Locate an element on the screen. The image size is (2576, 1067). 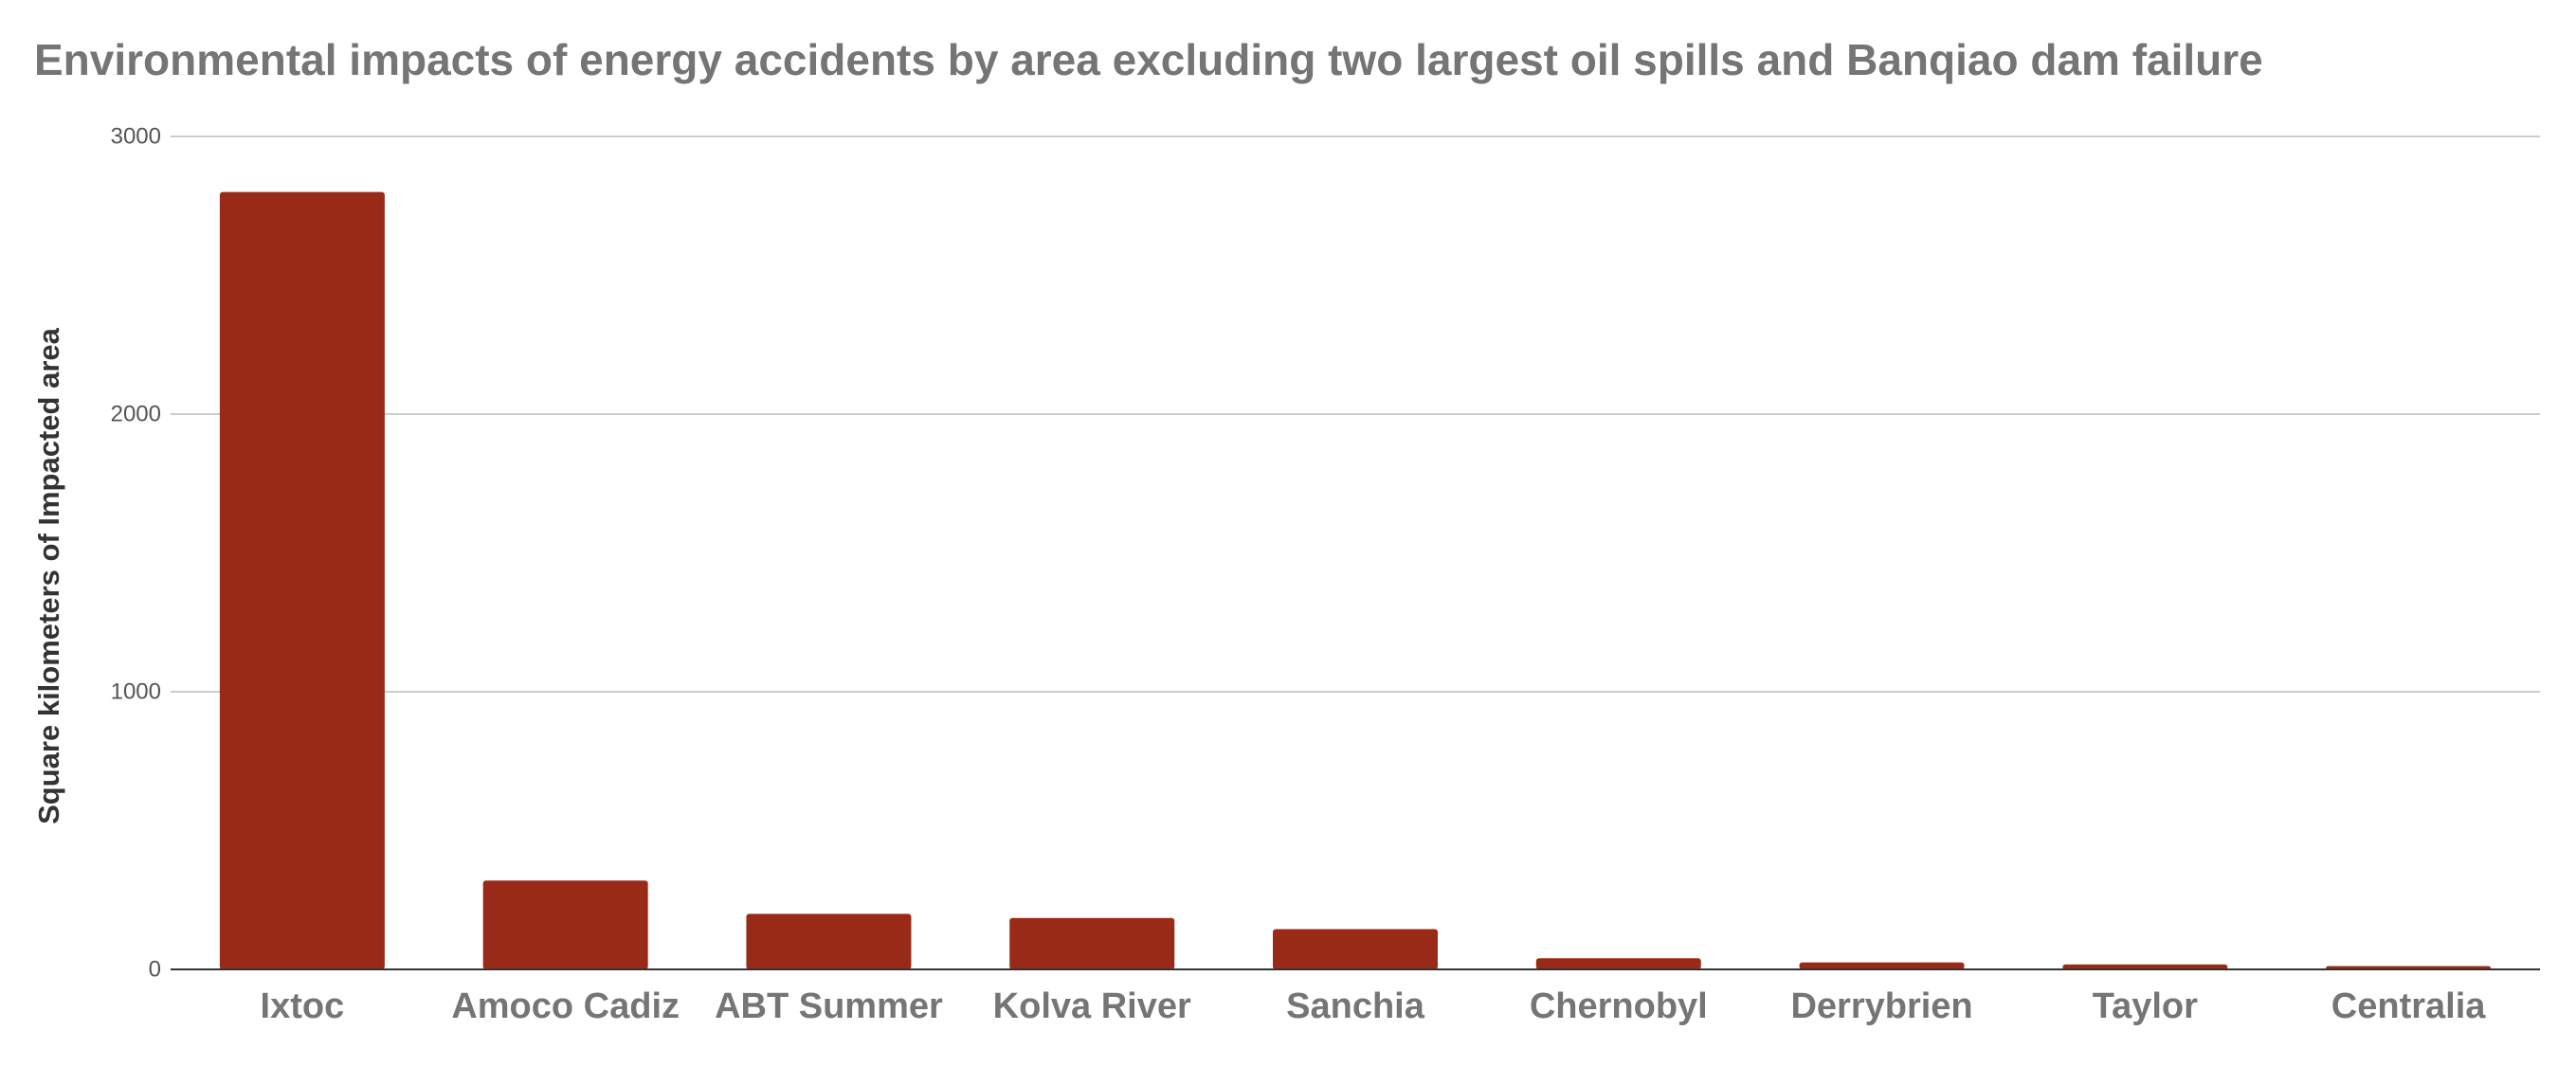
bar-taylor is located at coordinates (2145, 966).